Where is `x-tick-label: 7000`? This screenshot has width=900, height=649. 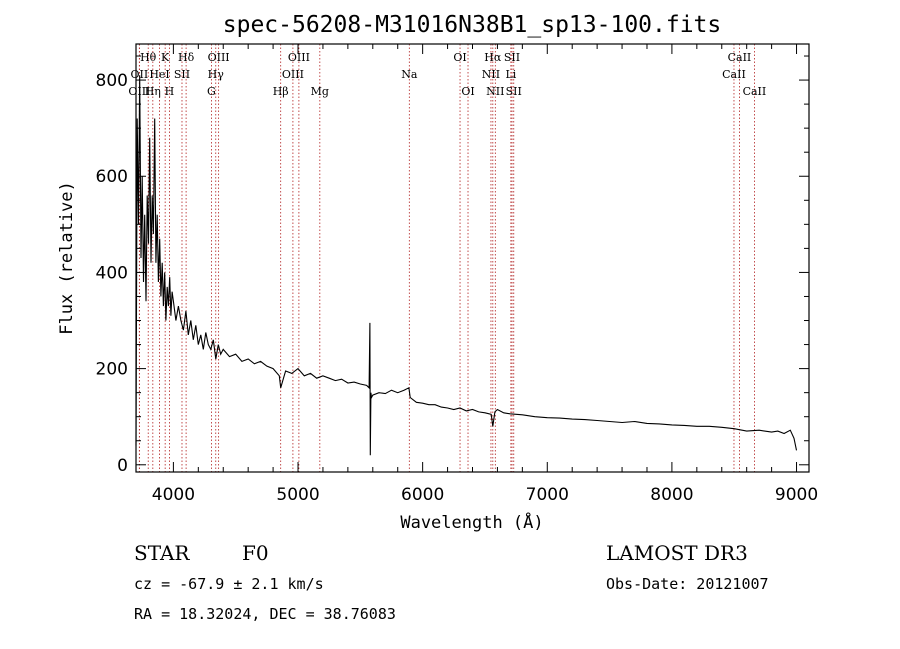 x-tick-label: 7000 is located at coordinates (547, 495).